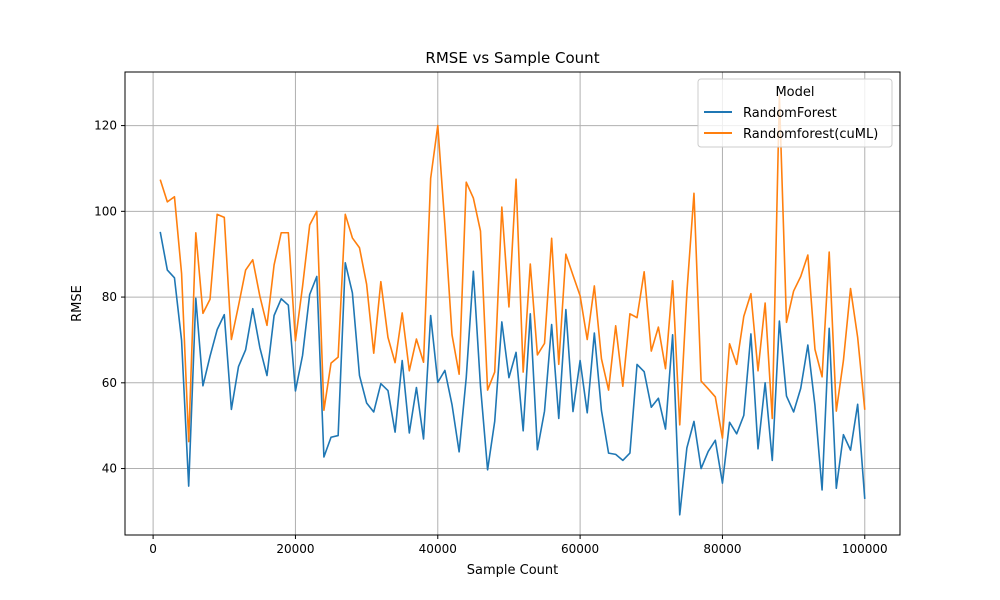  I want to click on y-tick-label: 100, so click(105, 211).